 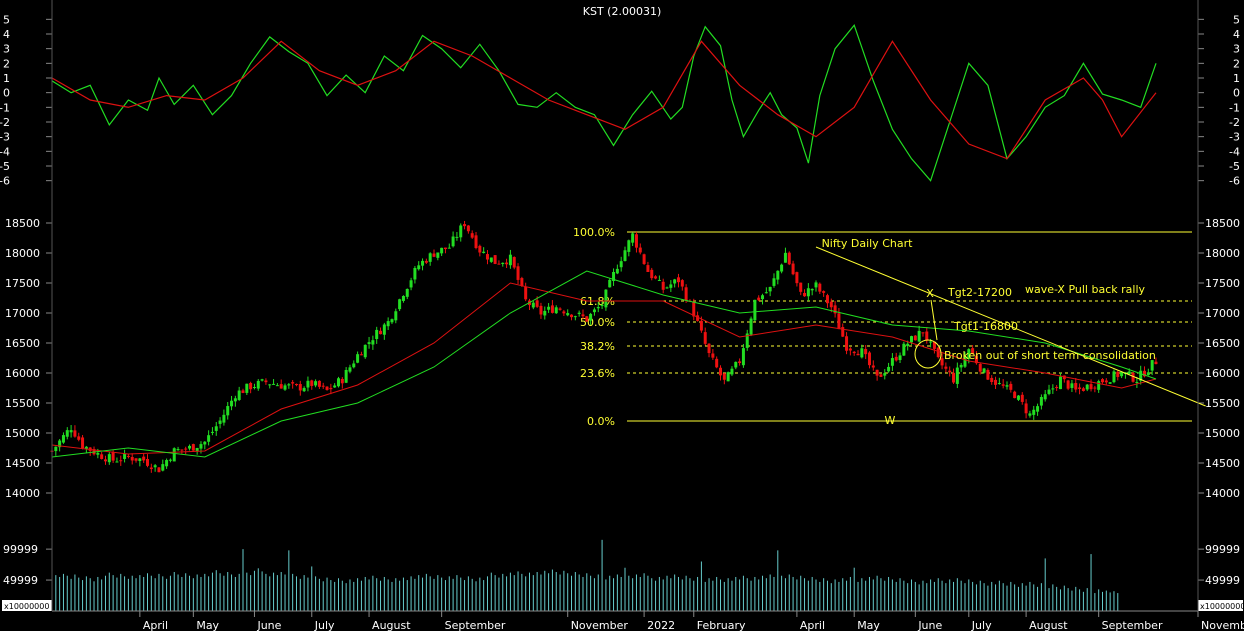 I want to click on fib-level-label: 23.6%, so click(x=597, y=373).